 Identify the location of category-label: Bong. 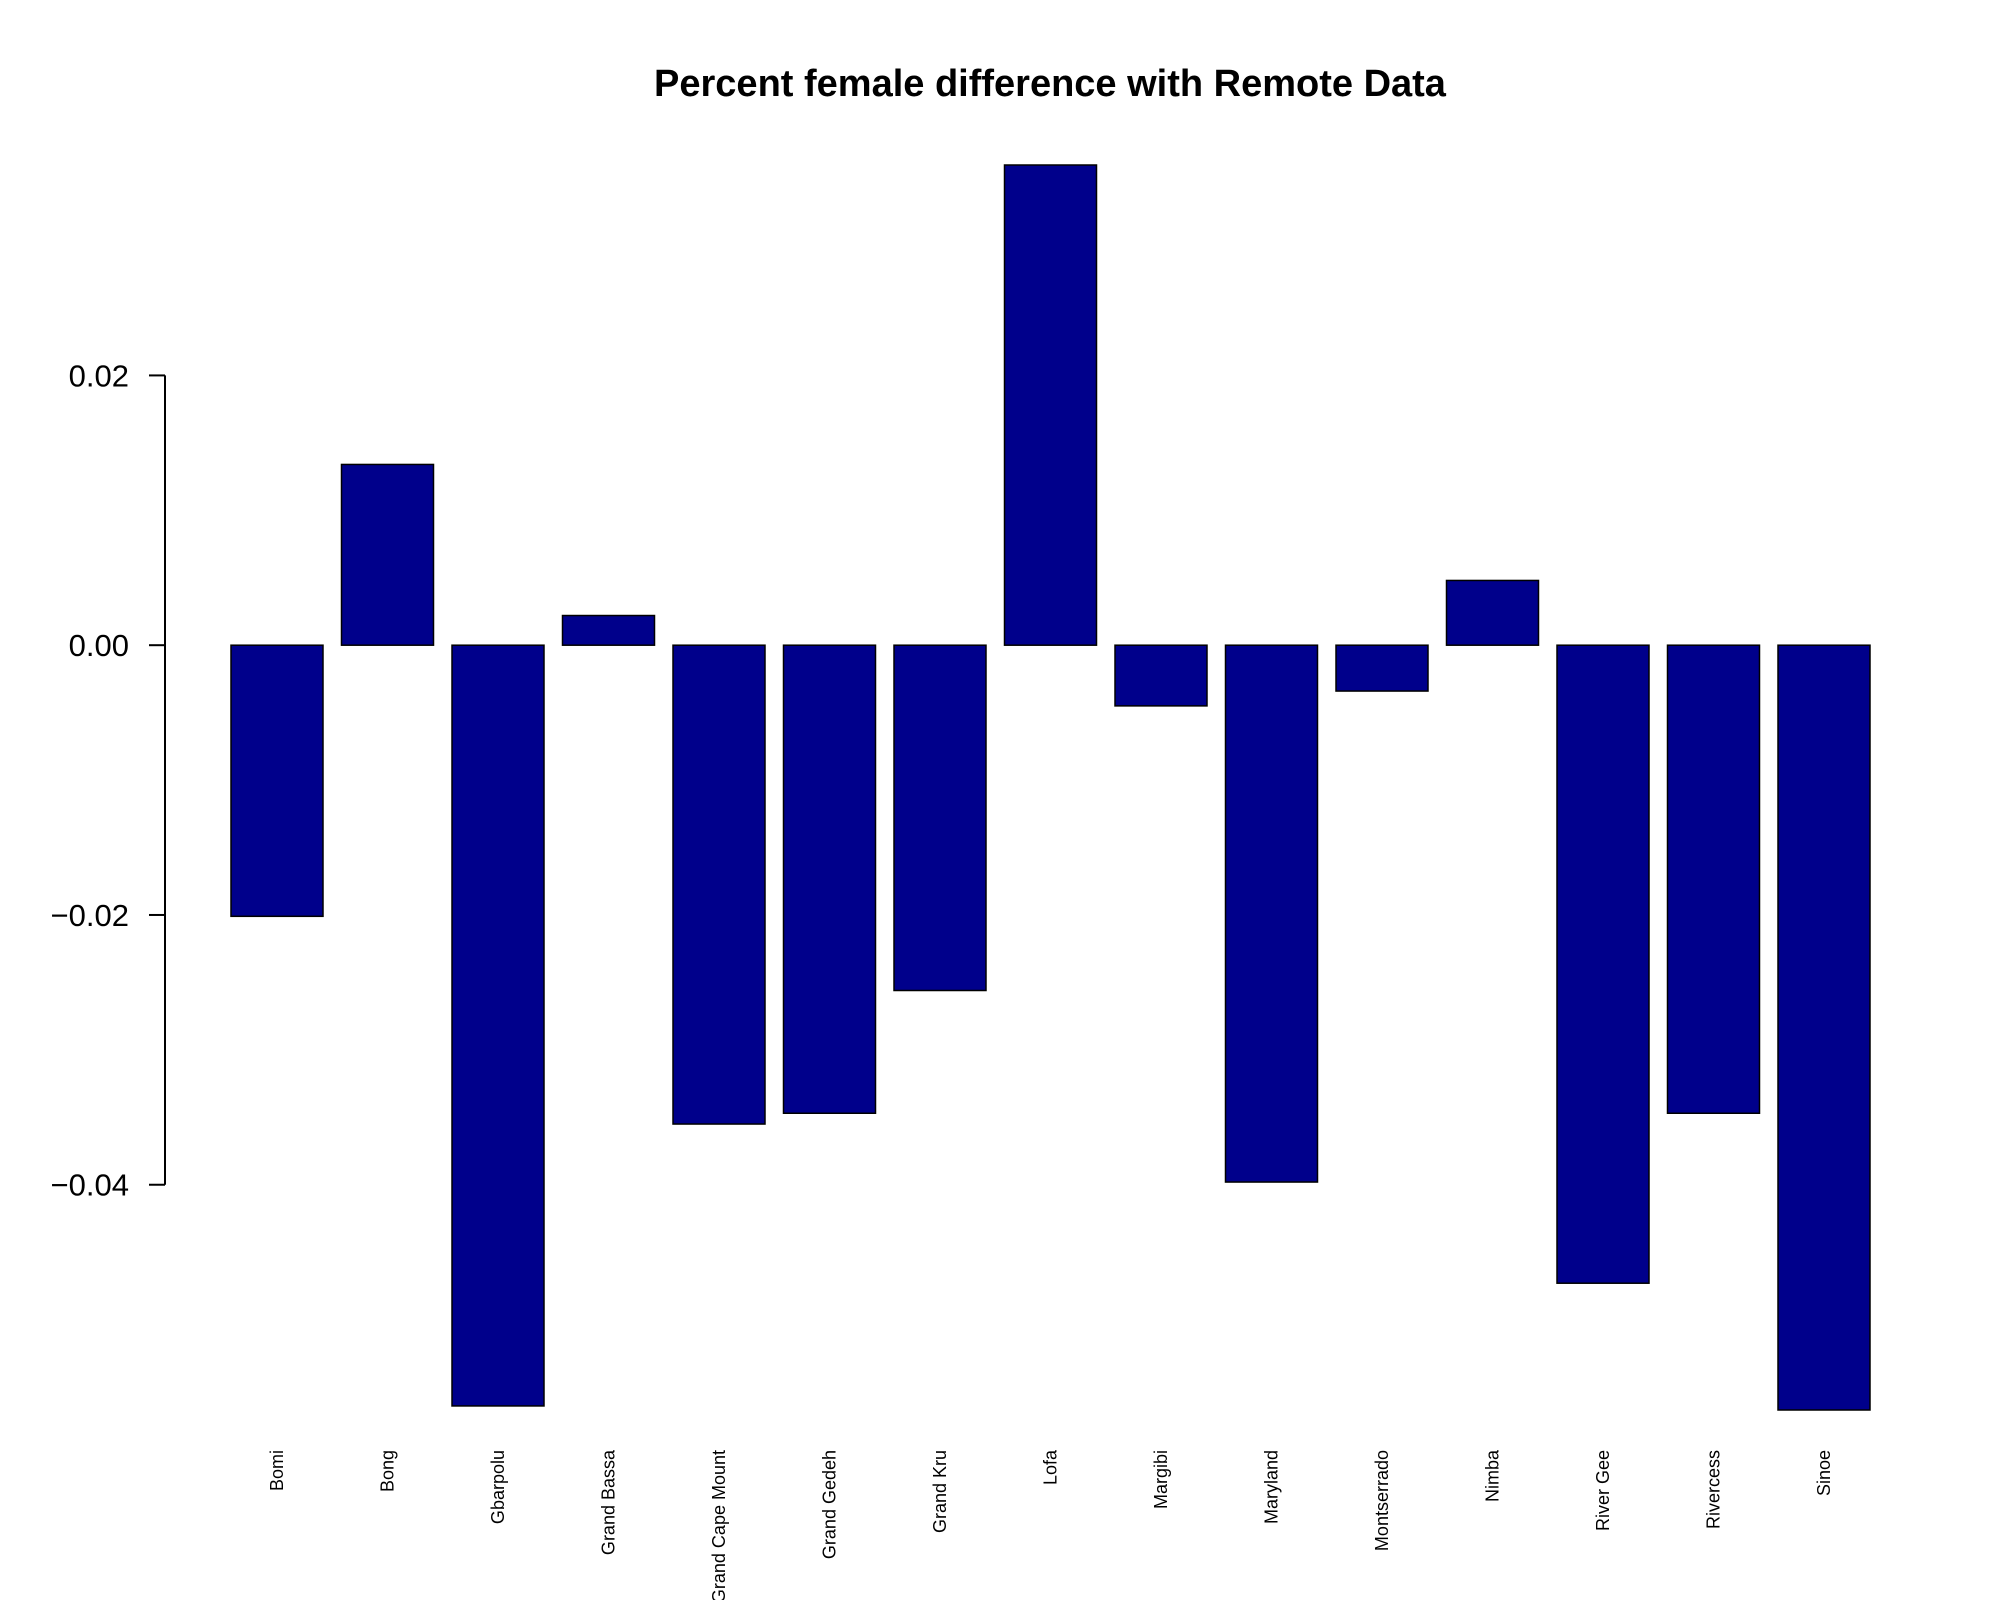
(388, 1471).